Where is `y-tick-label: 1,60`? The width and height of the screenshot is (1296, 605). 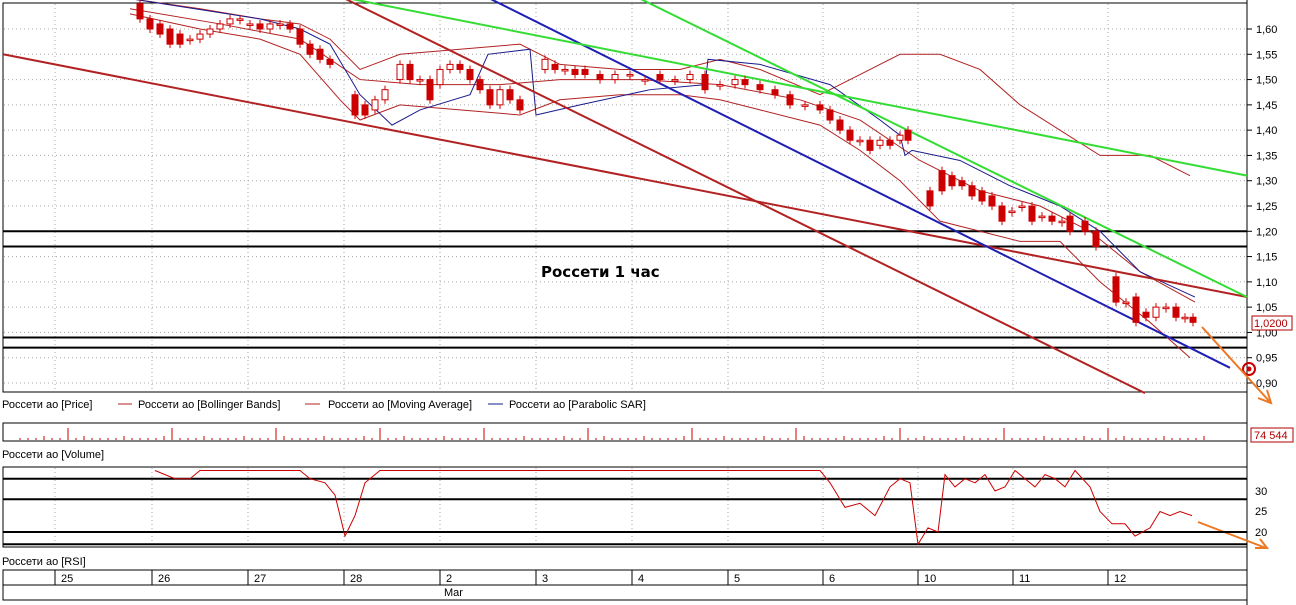 y-tick-label: 1,60 is located at coordinates (1266, 30).